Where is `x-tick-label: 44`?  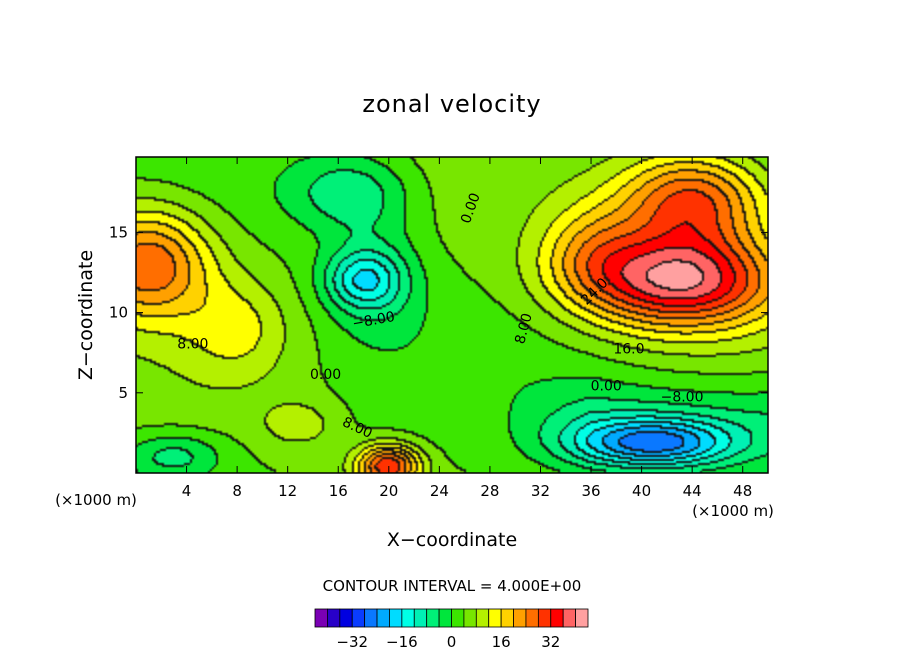
x-tick-label: 44 is located at coordinates (692, 491).